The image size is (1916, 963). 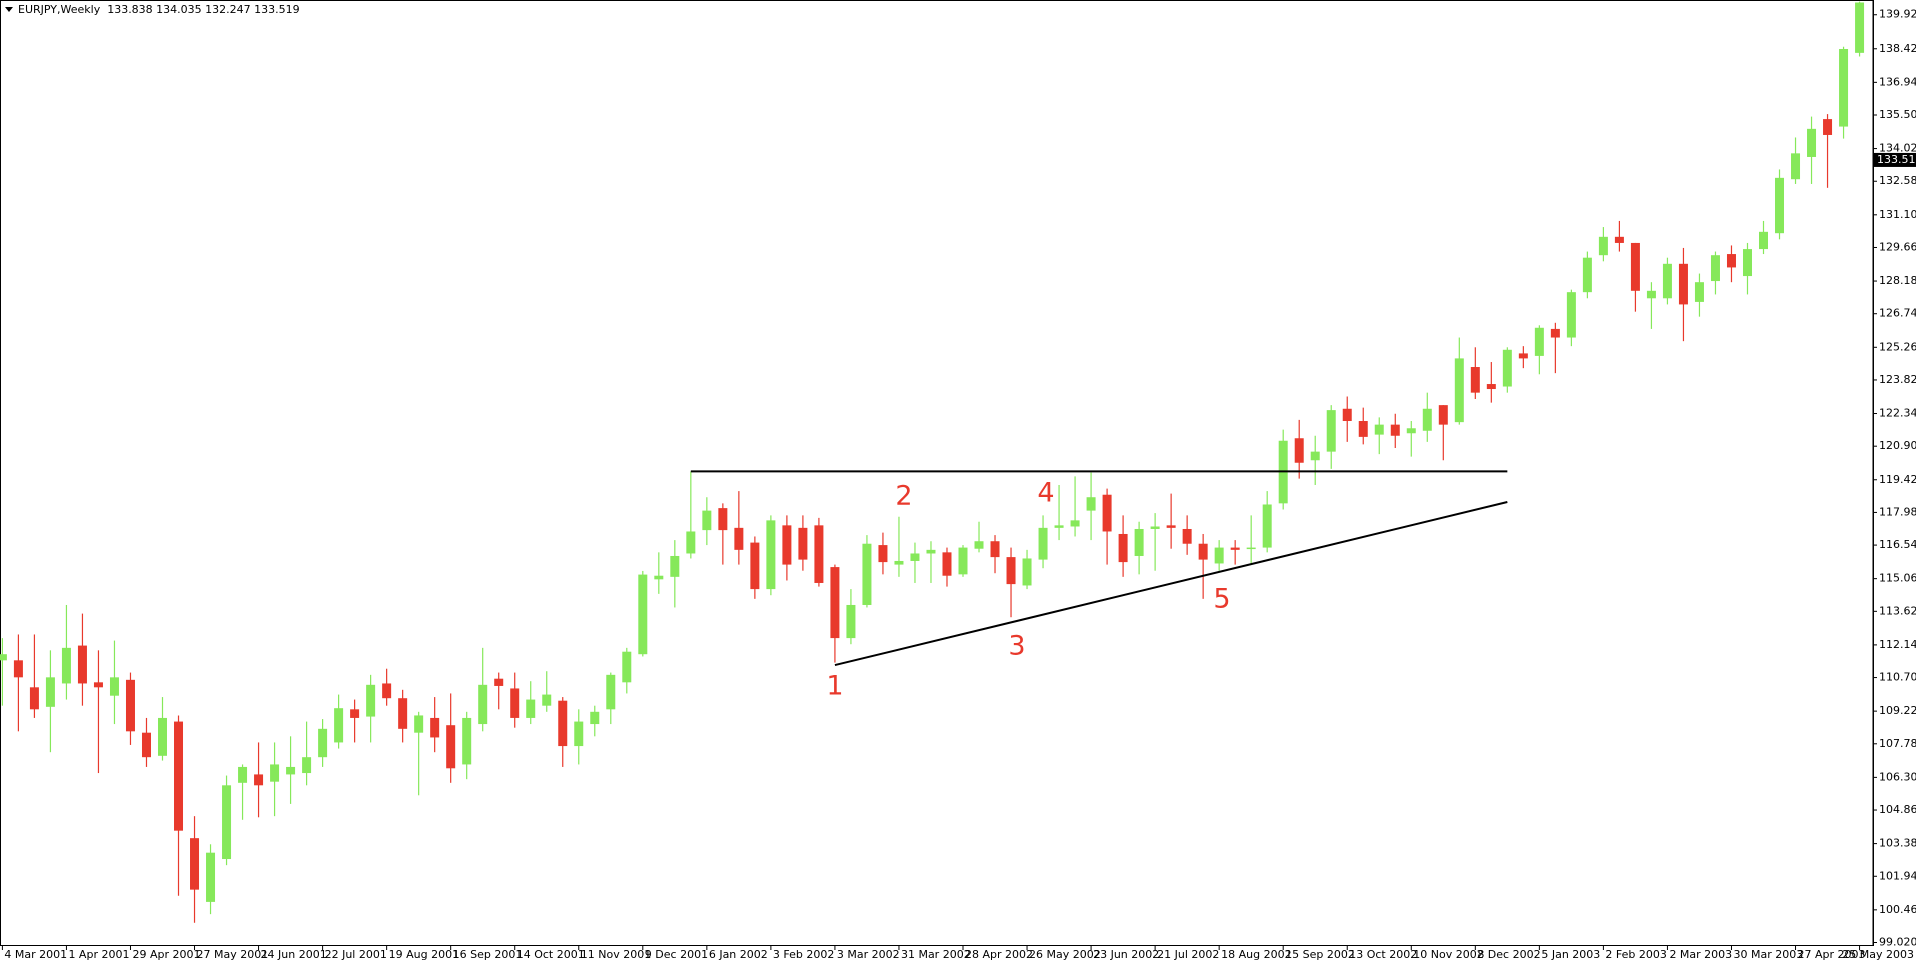 I want to click on x-tick-label: 28 Apr 2002, so click(x=999, y=954).